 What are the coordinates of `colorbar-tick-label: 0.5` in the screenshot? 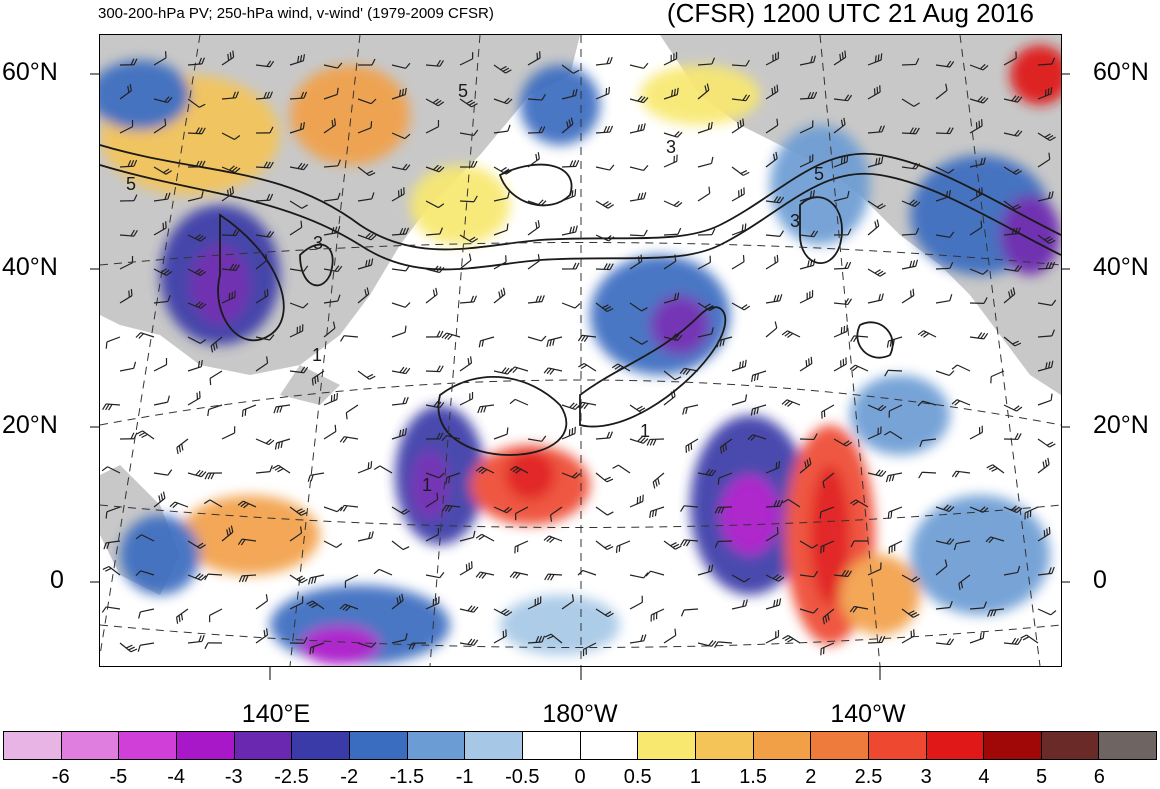 It's located at (638, 777).